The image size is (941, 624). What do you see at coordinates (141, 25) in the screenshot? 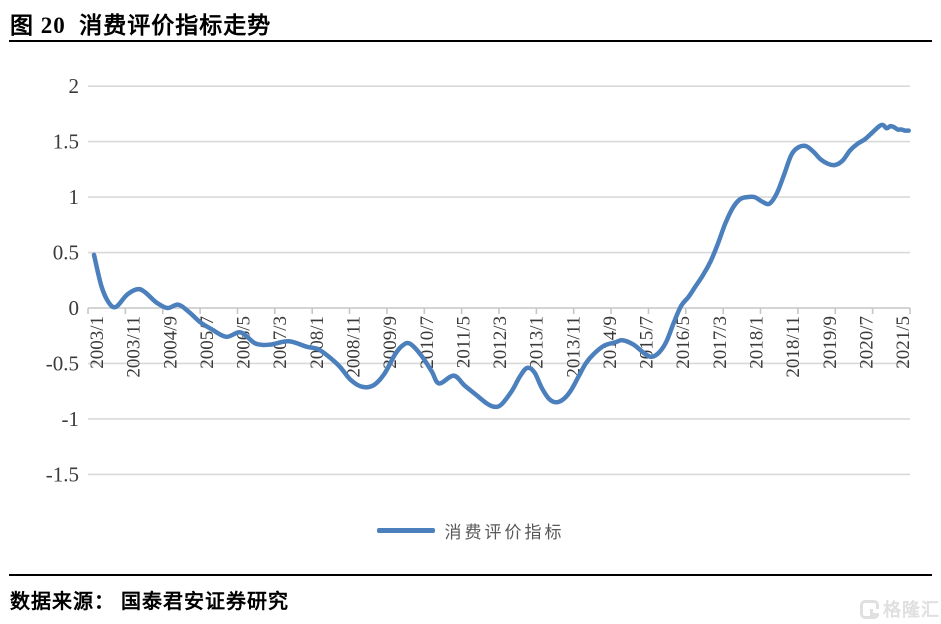
I see `page-title: 图 20 消费评价指标走势` at bounding box center [141, 25].